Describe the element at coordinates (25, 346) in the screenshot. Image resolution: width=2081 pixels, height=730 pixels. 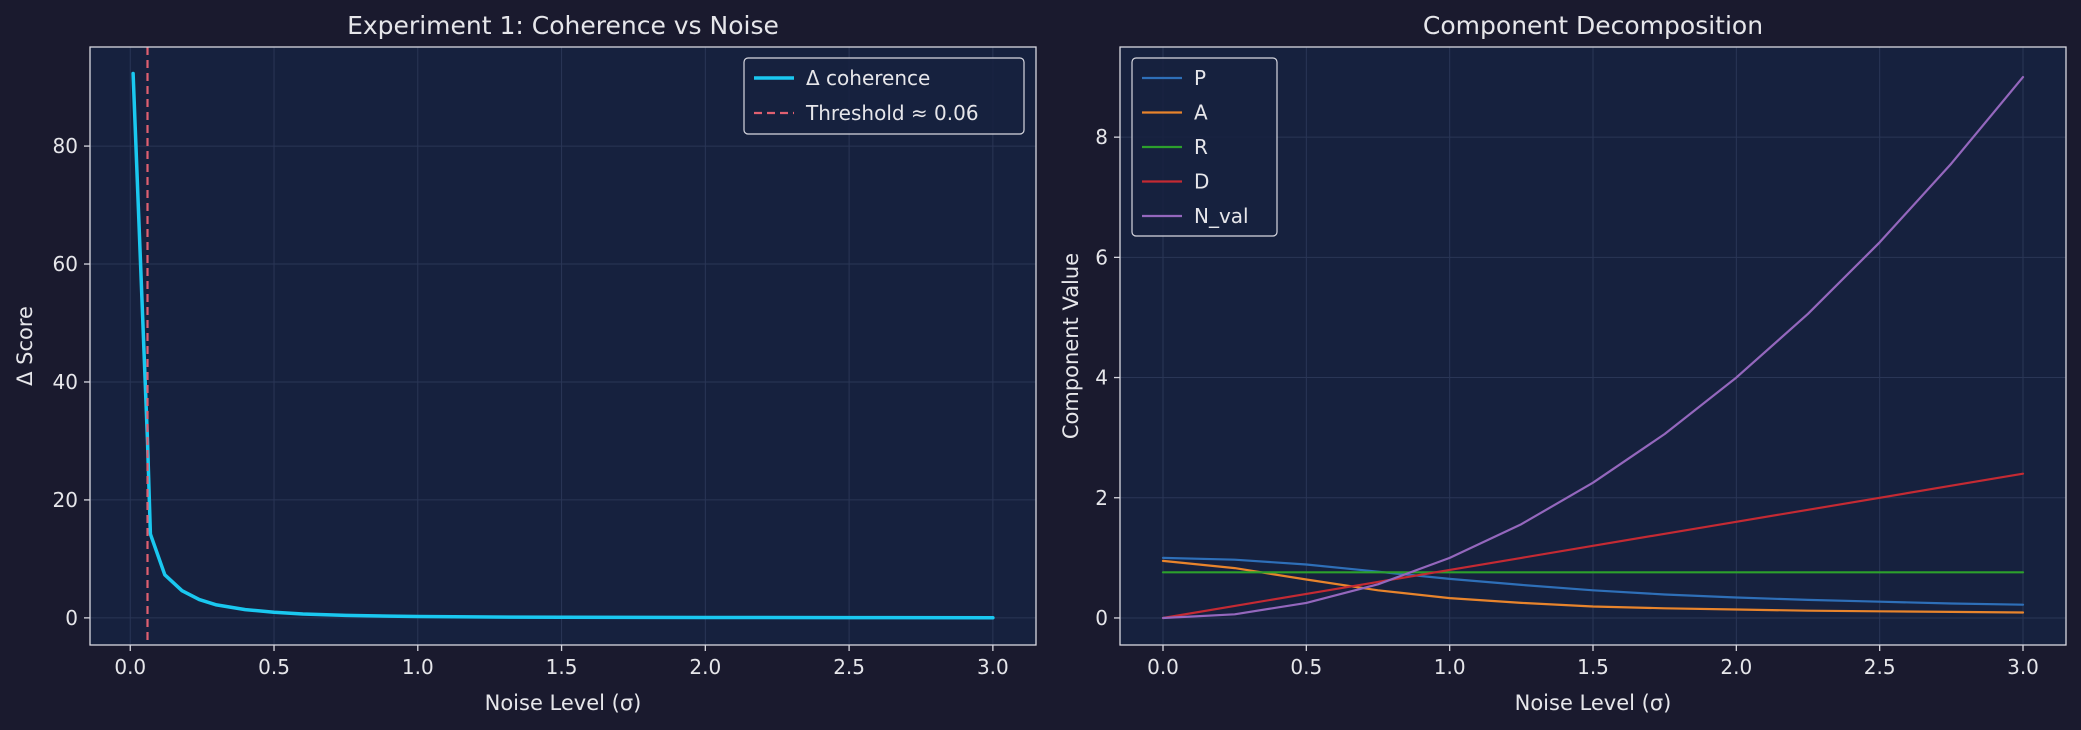
I see `y-axis-label: Δ Score` at that location.